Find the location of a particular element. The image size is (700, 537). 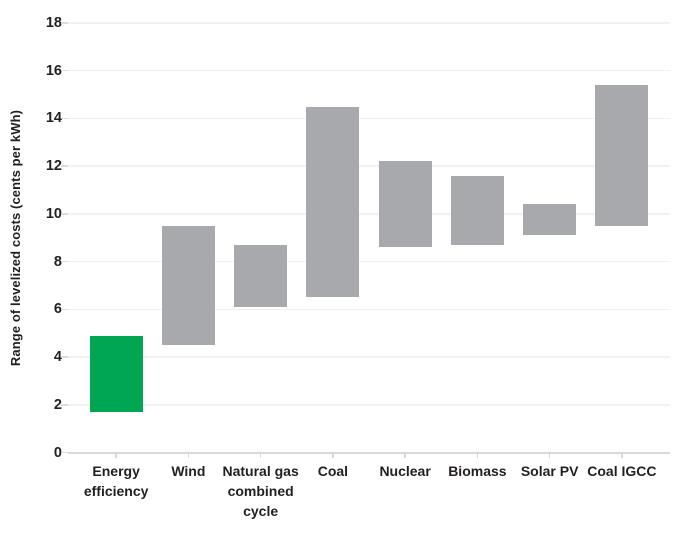

range-bar-coal-igcc is located at coordinates (622, 155).